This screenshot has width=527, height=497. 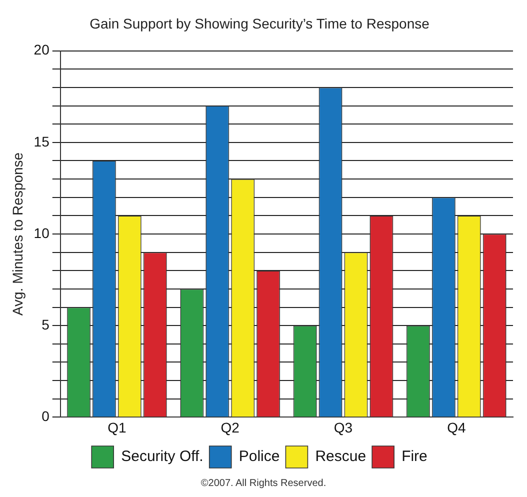 What do you see at coordinates (340, 457) in the screenshot?
I see `legend-label: Rescue` at bounding box center [340, 457].